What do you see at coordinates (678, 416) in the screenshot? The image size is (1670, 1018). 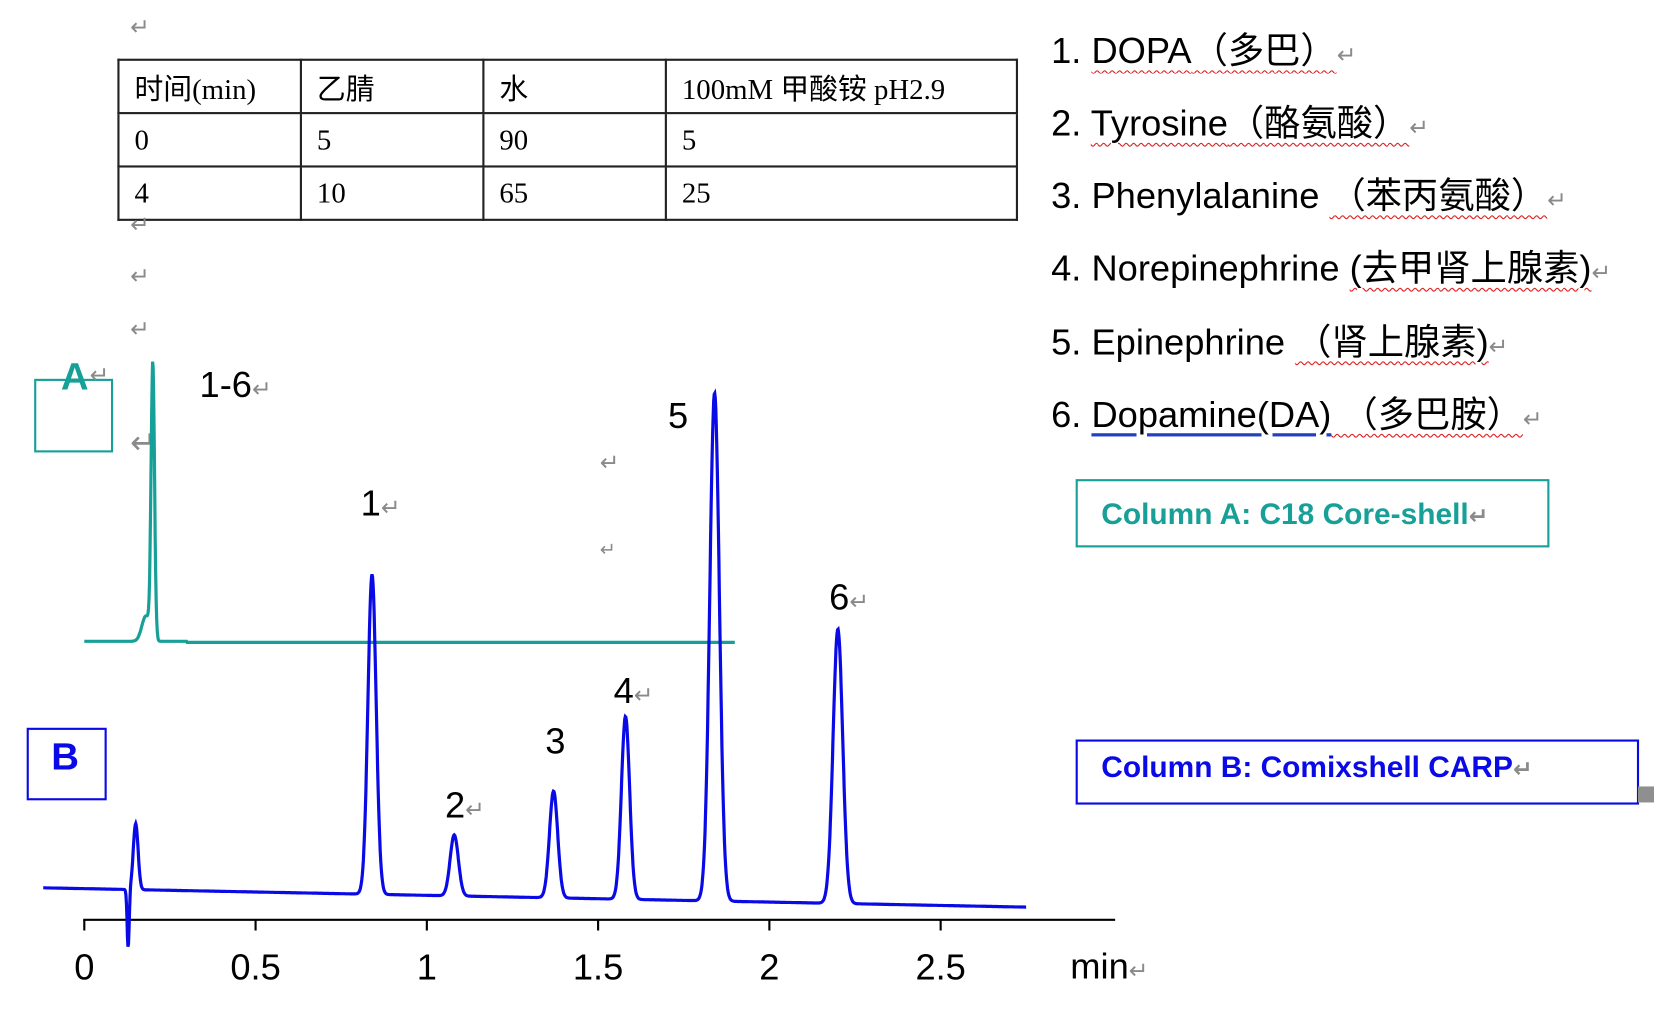 I see `peak-label: 5` at bounding box center [678, 416].